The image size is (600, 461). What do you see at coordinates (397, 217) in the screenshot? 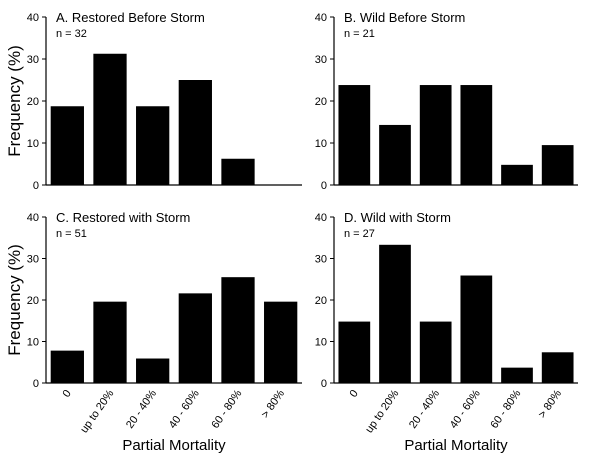
I see `panel-title: D. Wild with Storm` at bounding box center [397, 217].